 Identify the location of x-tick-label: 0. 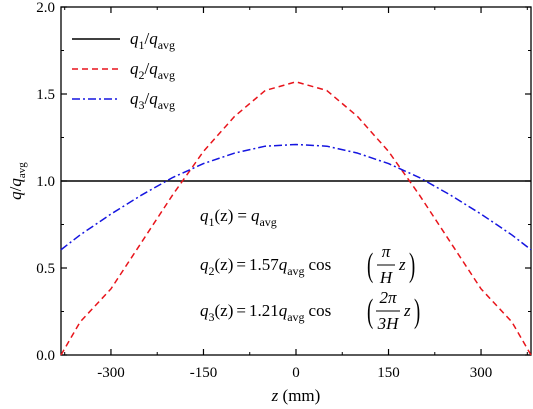
(296, 373).